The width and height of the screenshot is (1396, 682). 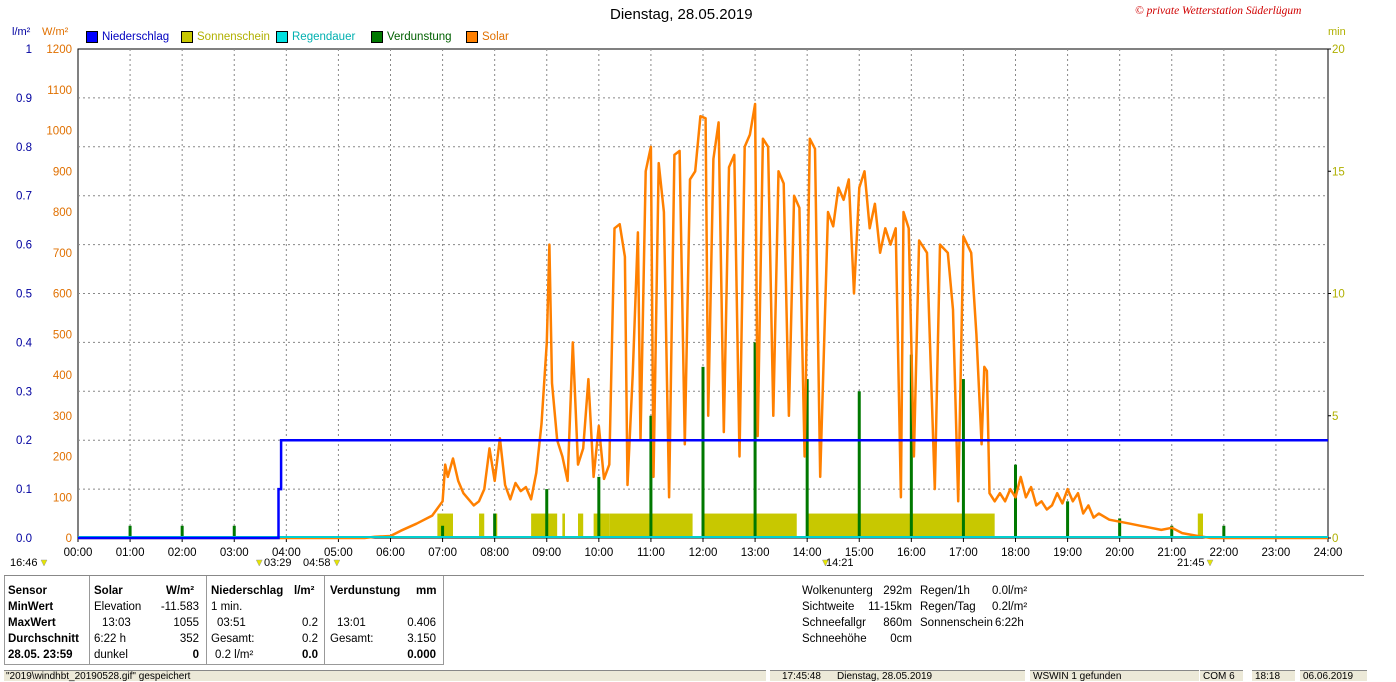 What do you see at coordinates (426, 591) in the screenshot?
I see `stats-header-verdunstung-unit: mm` at bounding box center [426, 591].